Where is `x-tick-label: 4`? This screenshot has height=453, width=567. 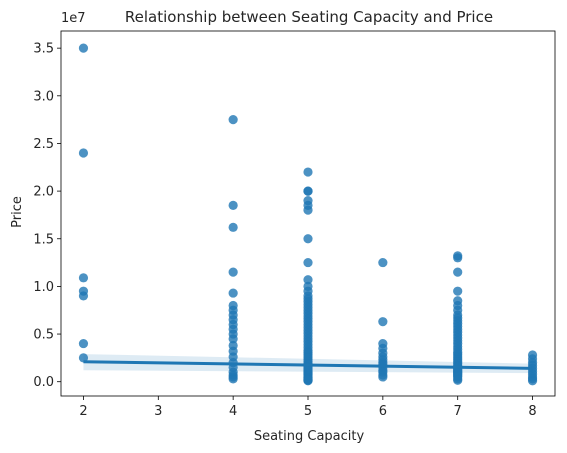
x-tick-label: 4 is located at coordinates (233, 411).